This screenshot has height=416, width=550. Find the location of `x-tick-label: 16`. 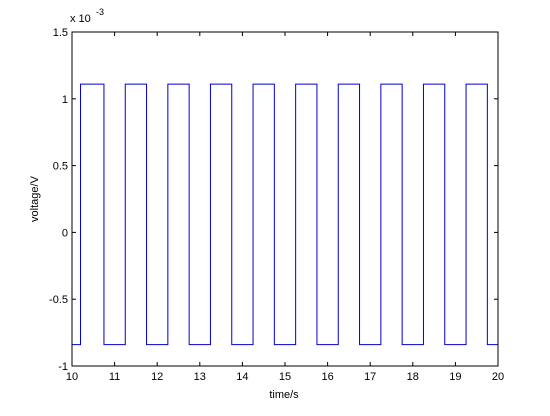

x-tick-label: 16 is located at coordinates (327, 377).